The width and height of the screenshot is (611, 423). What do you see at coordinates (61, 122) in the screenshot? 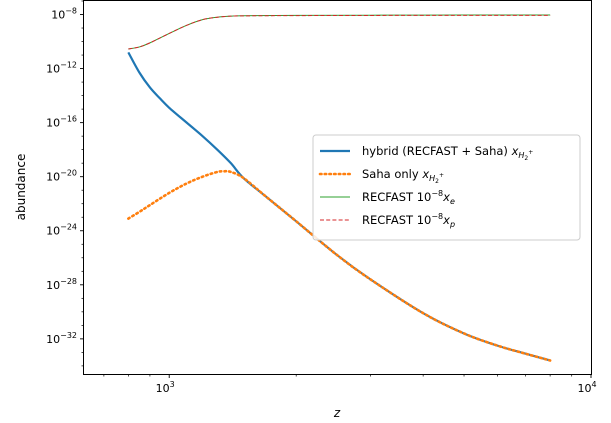
I see `y-tick-label: 10−16` at bounding box center [61, 122].